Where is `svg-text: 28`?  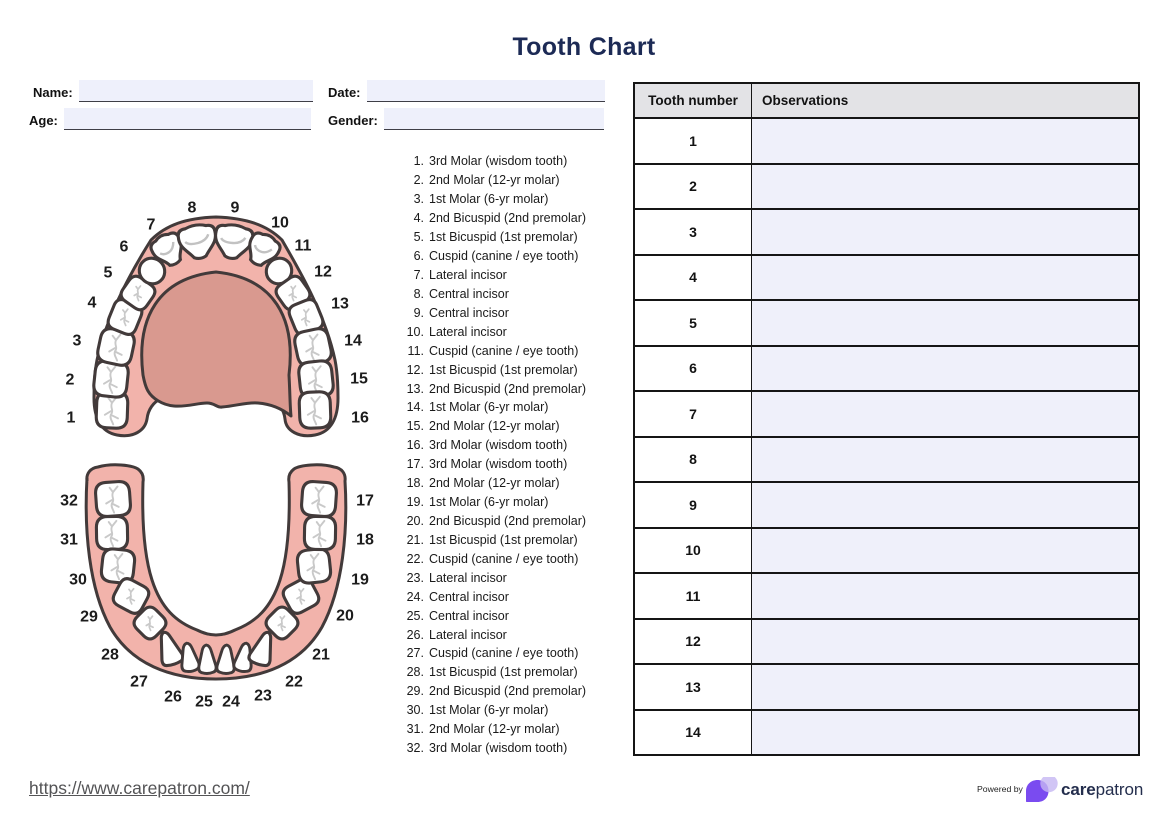
svg-text: 28 is located at coordinates (110, 655).